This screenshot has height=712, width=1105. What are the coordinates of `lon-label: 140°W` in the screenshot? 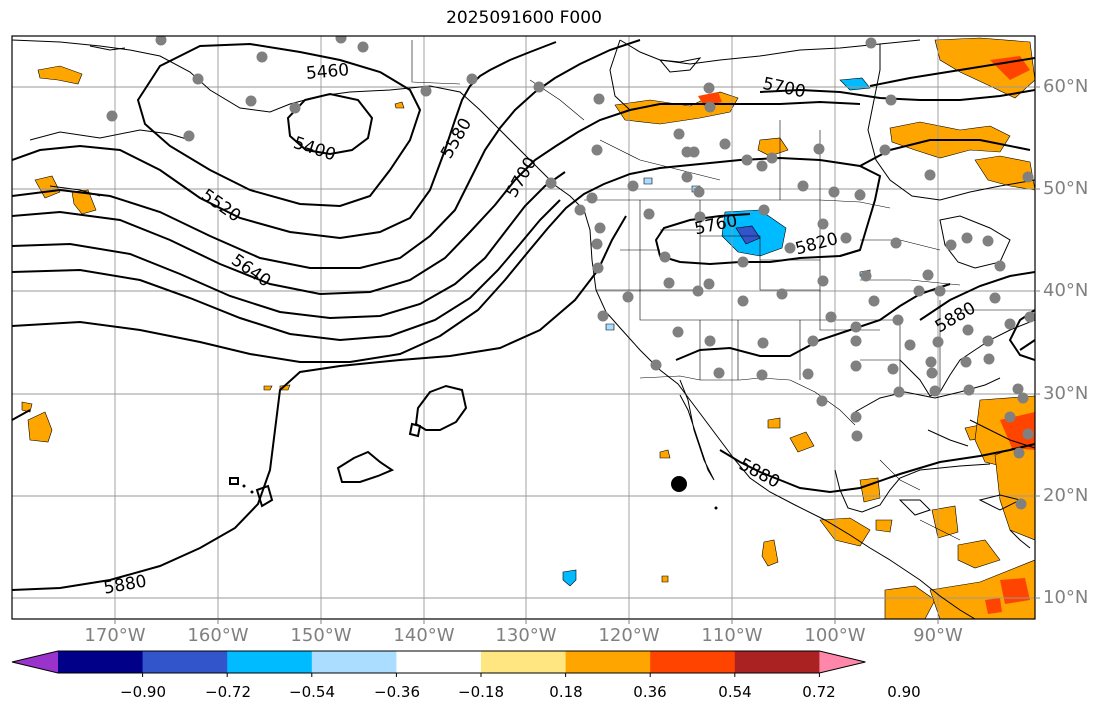 It's located at (424, 635).